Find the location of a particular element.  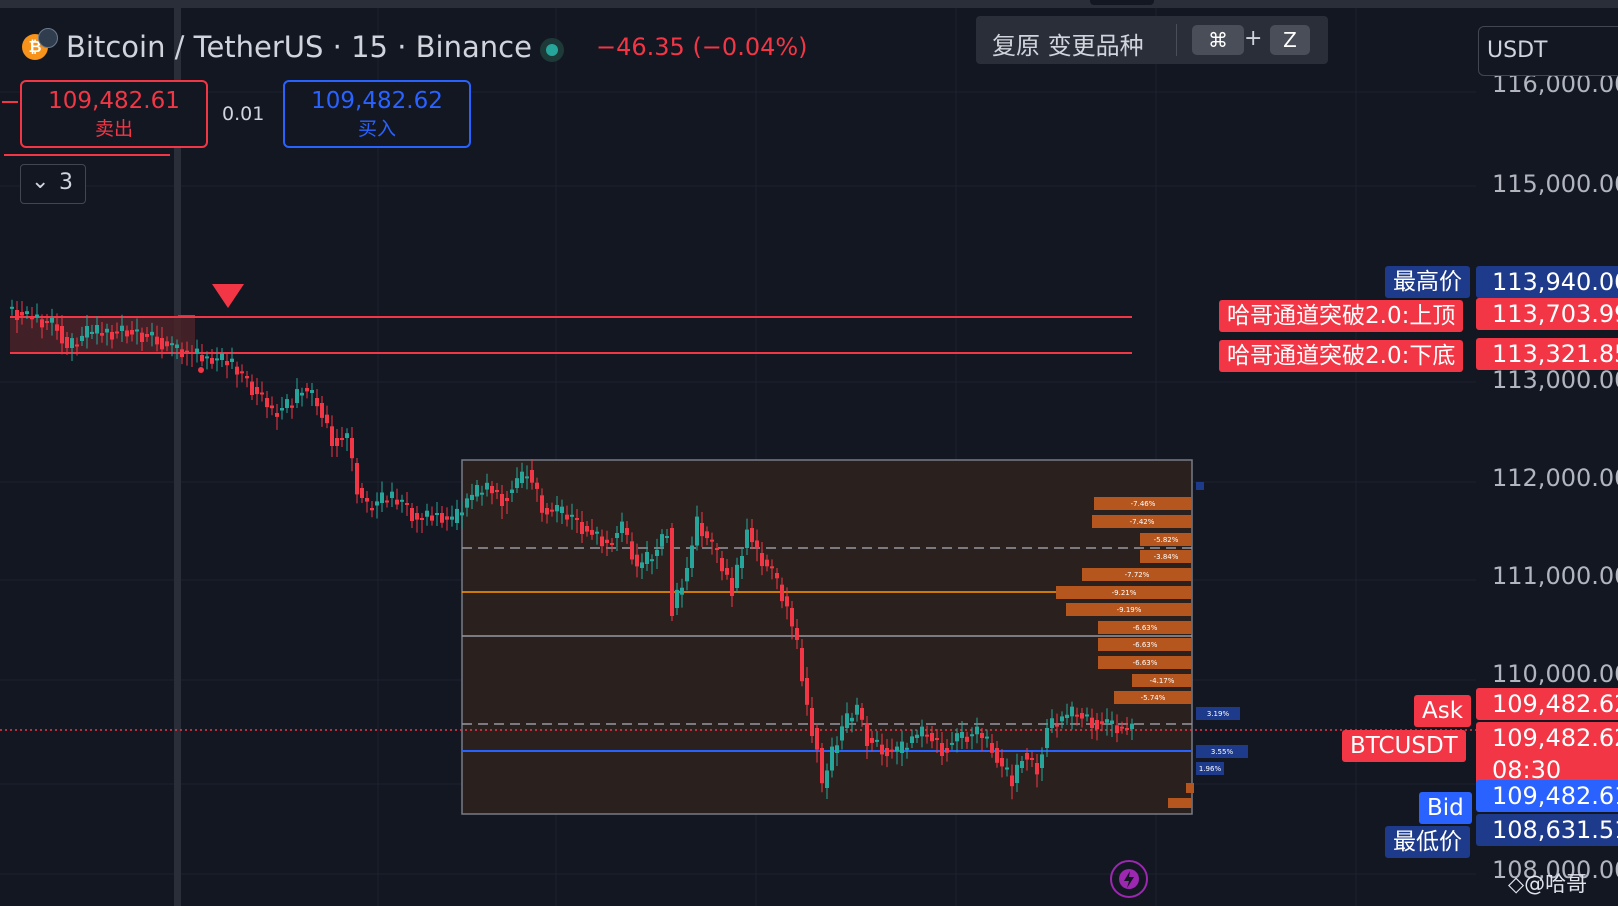

volume-profile-label: 3.55% is located at coordinates (1222, 752).